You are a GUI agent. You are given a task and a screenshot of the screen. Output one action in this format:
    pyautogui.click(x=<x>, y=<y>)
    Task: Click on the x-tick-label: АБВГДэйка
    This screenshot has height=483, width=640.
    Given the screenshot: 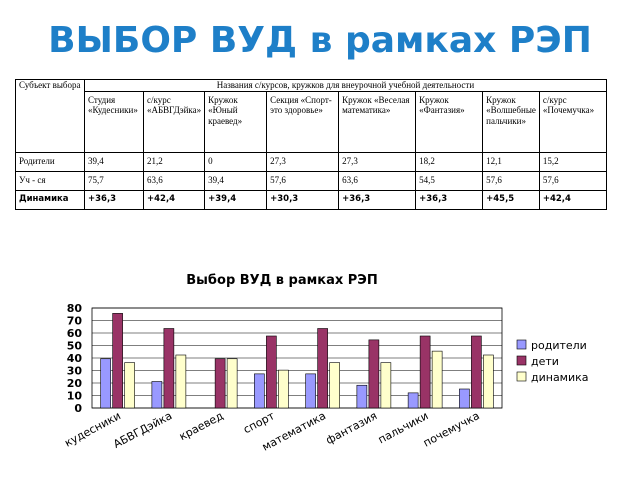 What is the action you would take?
    pyautogui.click(x=142, y=430)
    